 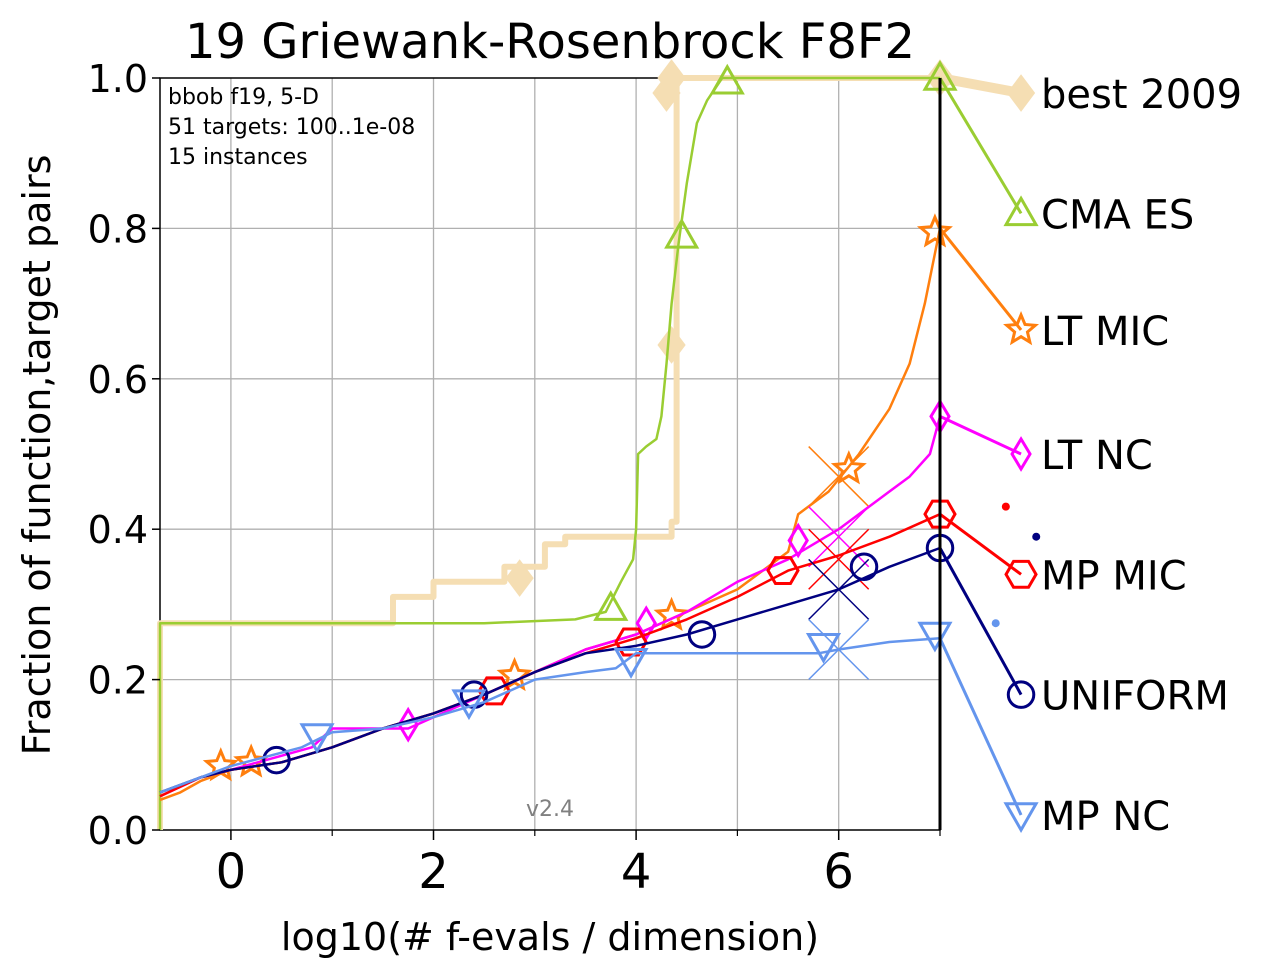 What do you see at coordinates (1135, 697) in the screenshot?
I see `series-label: UNIFORM` at bounding box center [1135, 697].